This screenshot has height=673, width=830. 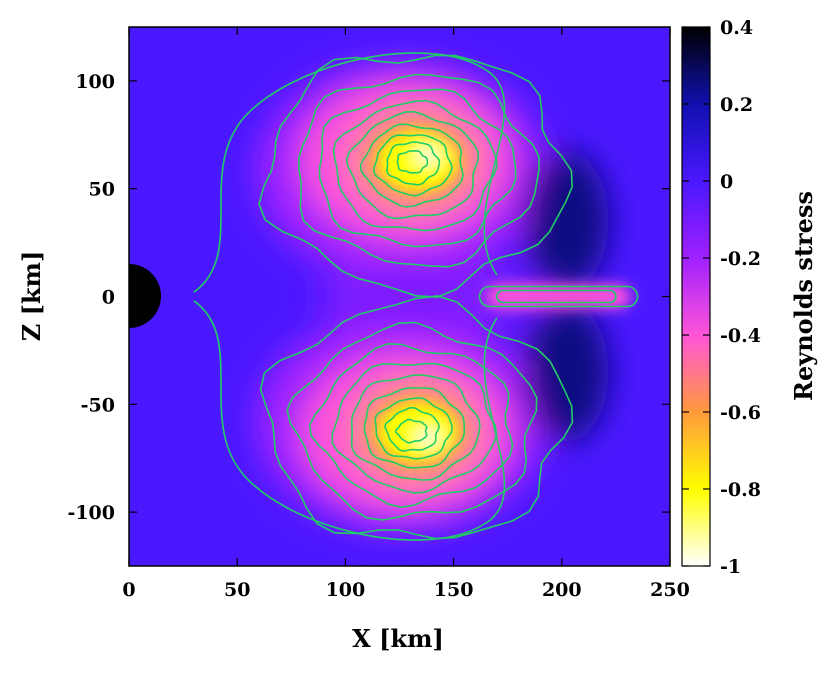 I want to click on y-tick-label: -100, so click(x=91, y=513).